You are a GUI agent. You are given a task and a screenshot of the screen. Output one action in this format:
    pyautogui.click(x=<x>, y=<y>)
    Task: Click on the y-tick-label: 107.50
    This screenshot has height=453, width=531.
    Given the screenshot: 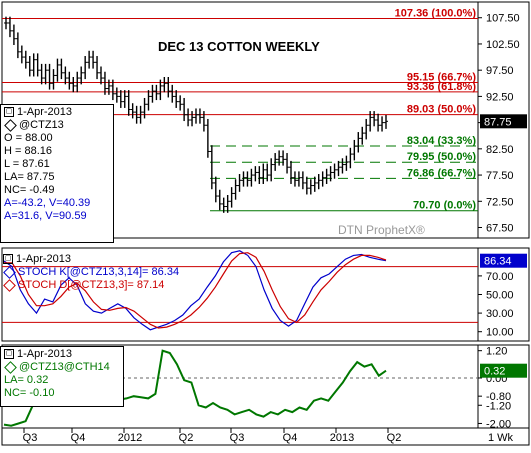 What is the action you would take?
    pyautogui.click(x=503, y=19)
    